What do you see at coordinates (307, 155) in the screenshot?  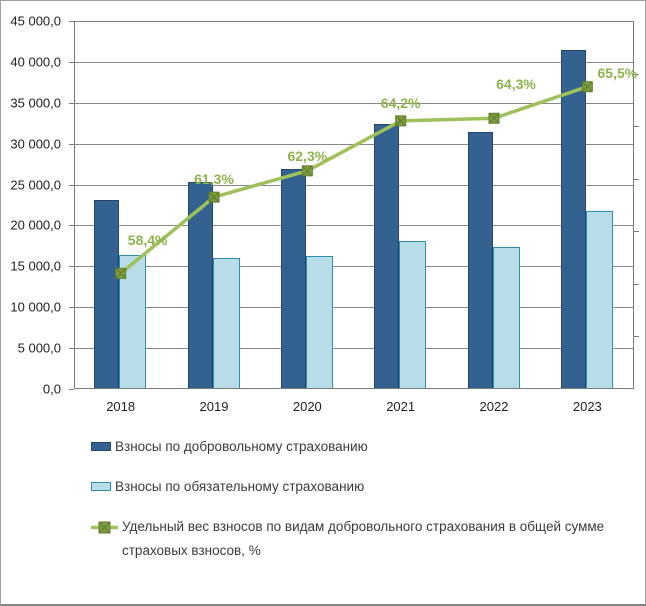 I see `data-label-2020: 62,3%` at bounding box center [307, 155].